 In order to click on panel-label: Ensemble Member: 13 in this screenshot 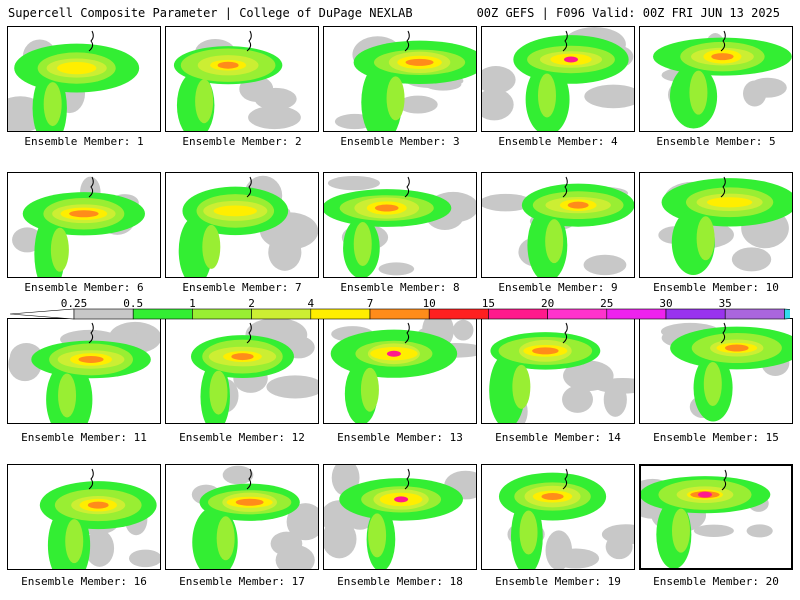, I will do `click(400, 437)`.